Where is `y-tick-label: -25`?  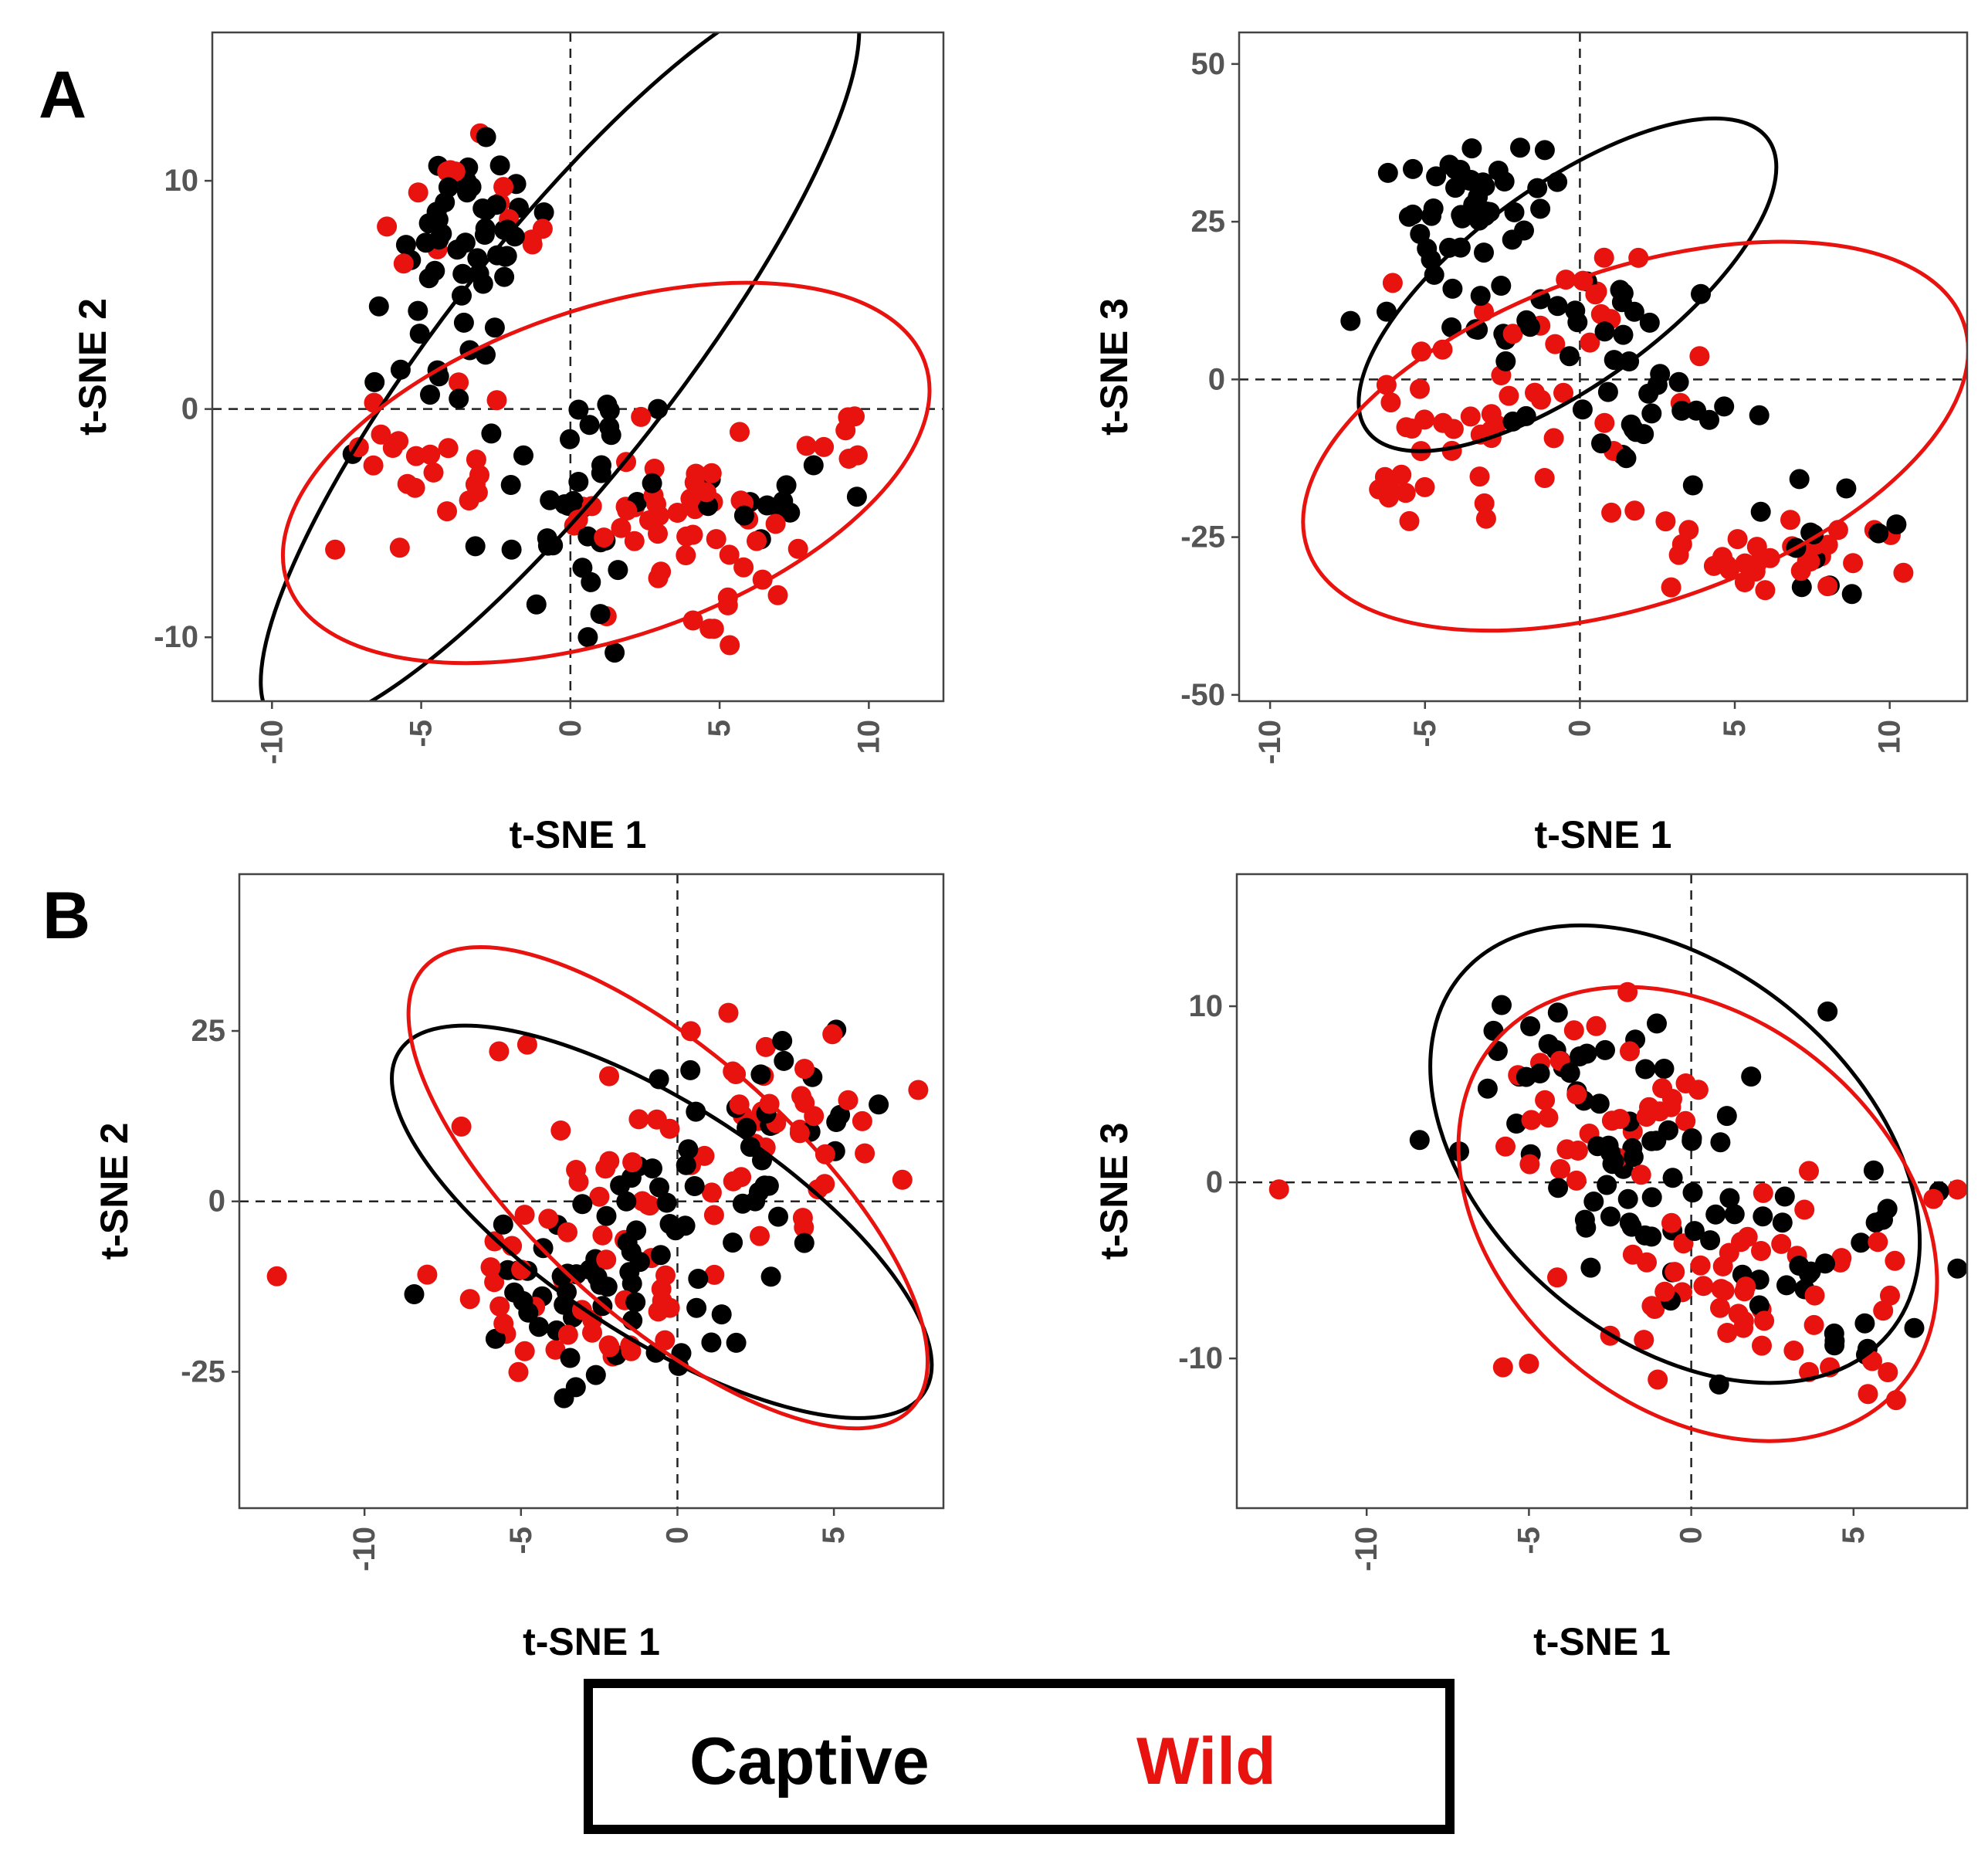
y-tick-label: -25 is located at coordinates (203, 1371).